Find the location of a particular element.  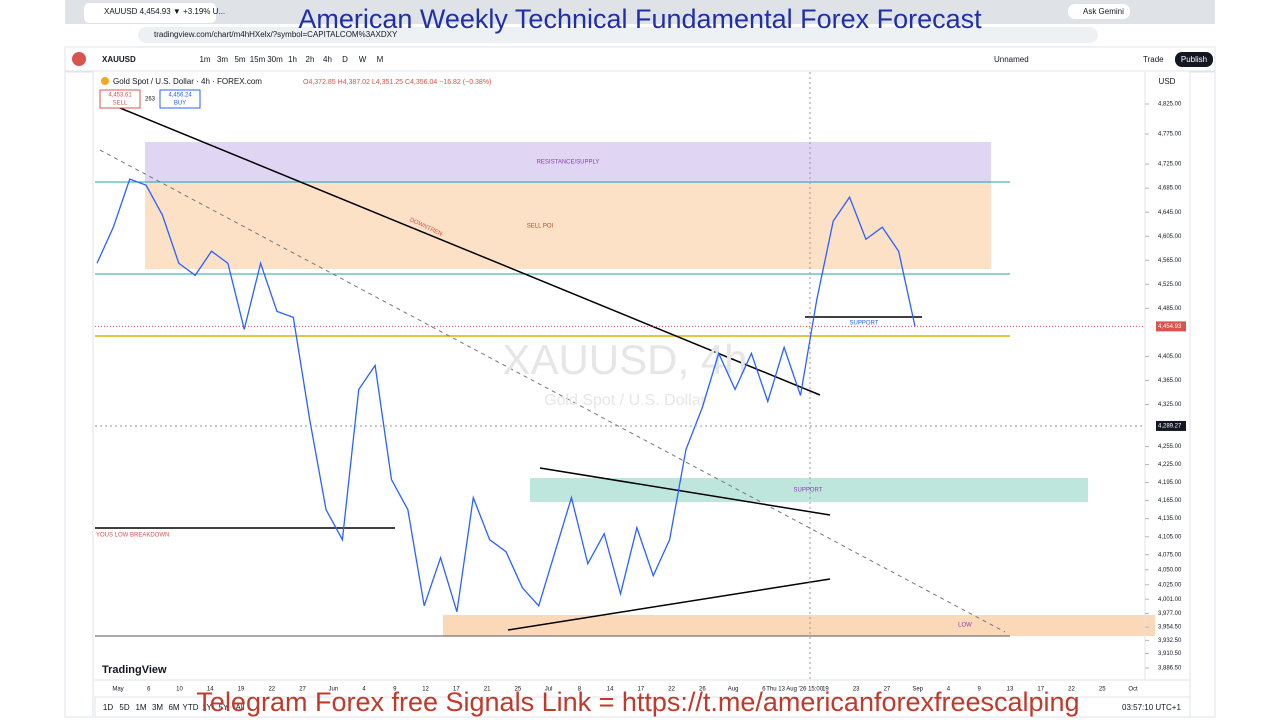

y-tick-label: 4,050.00 is located at coordinates (1170, 570).